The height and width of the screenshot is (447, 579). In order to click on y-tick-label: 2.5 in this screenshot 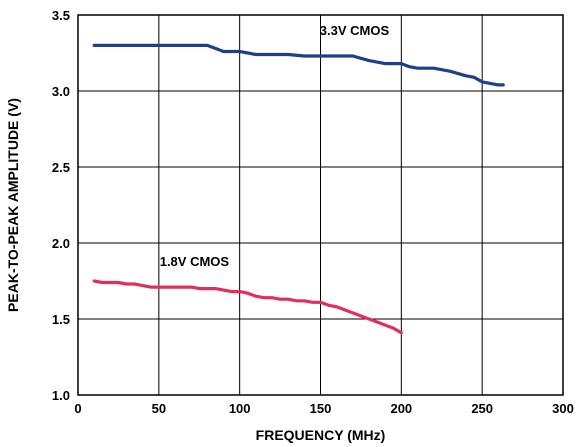, I will do `click(61, 167)`.